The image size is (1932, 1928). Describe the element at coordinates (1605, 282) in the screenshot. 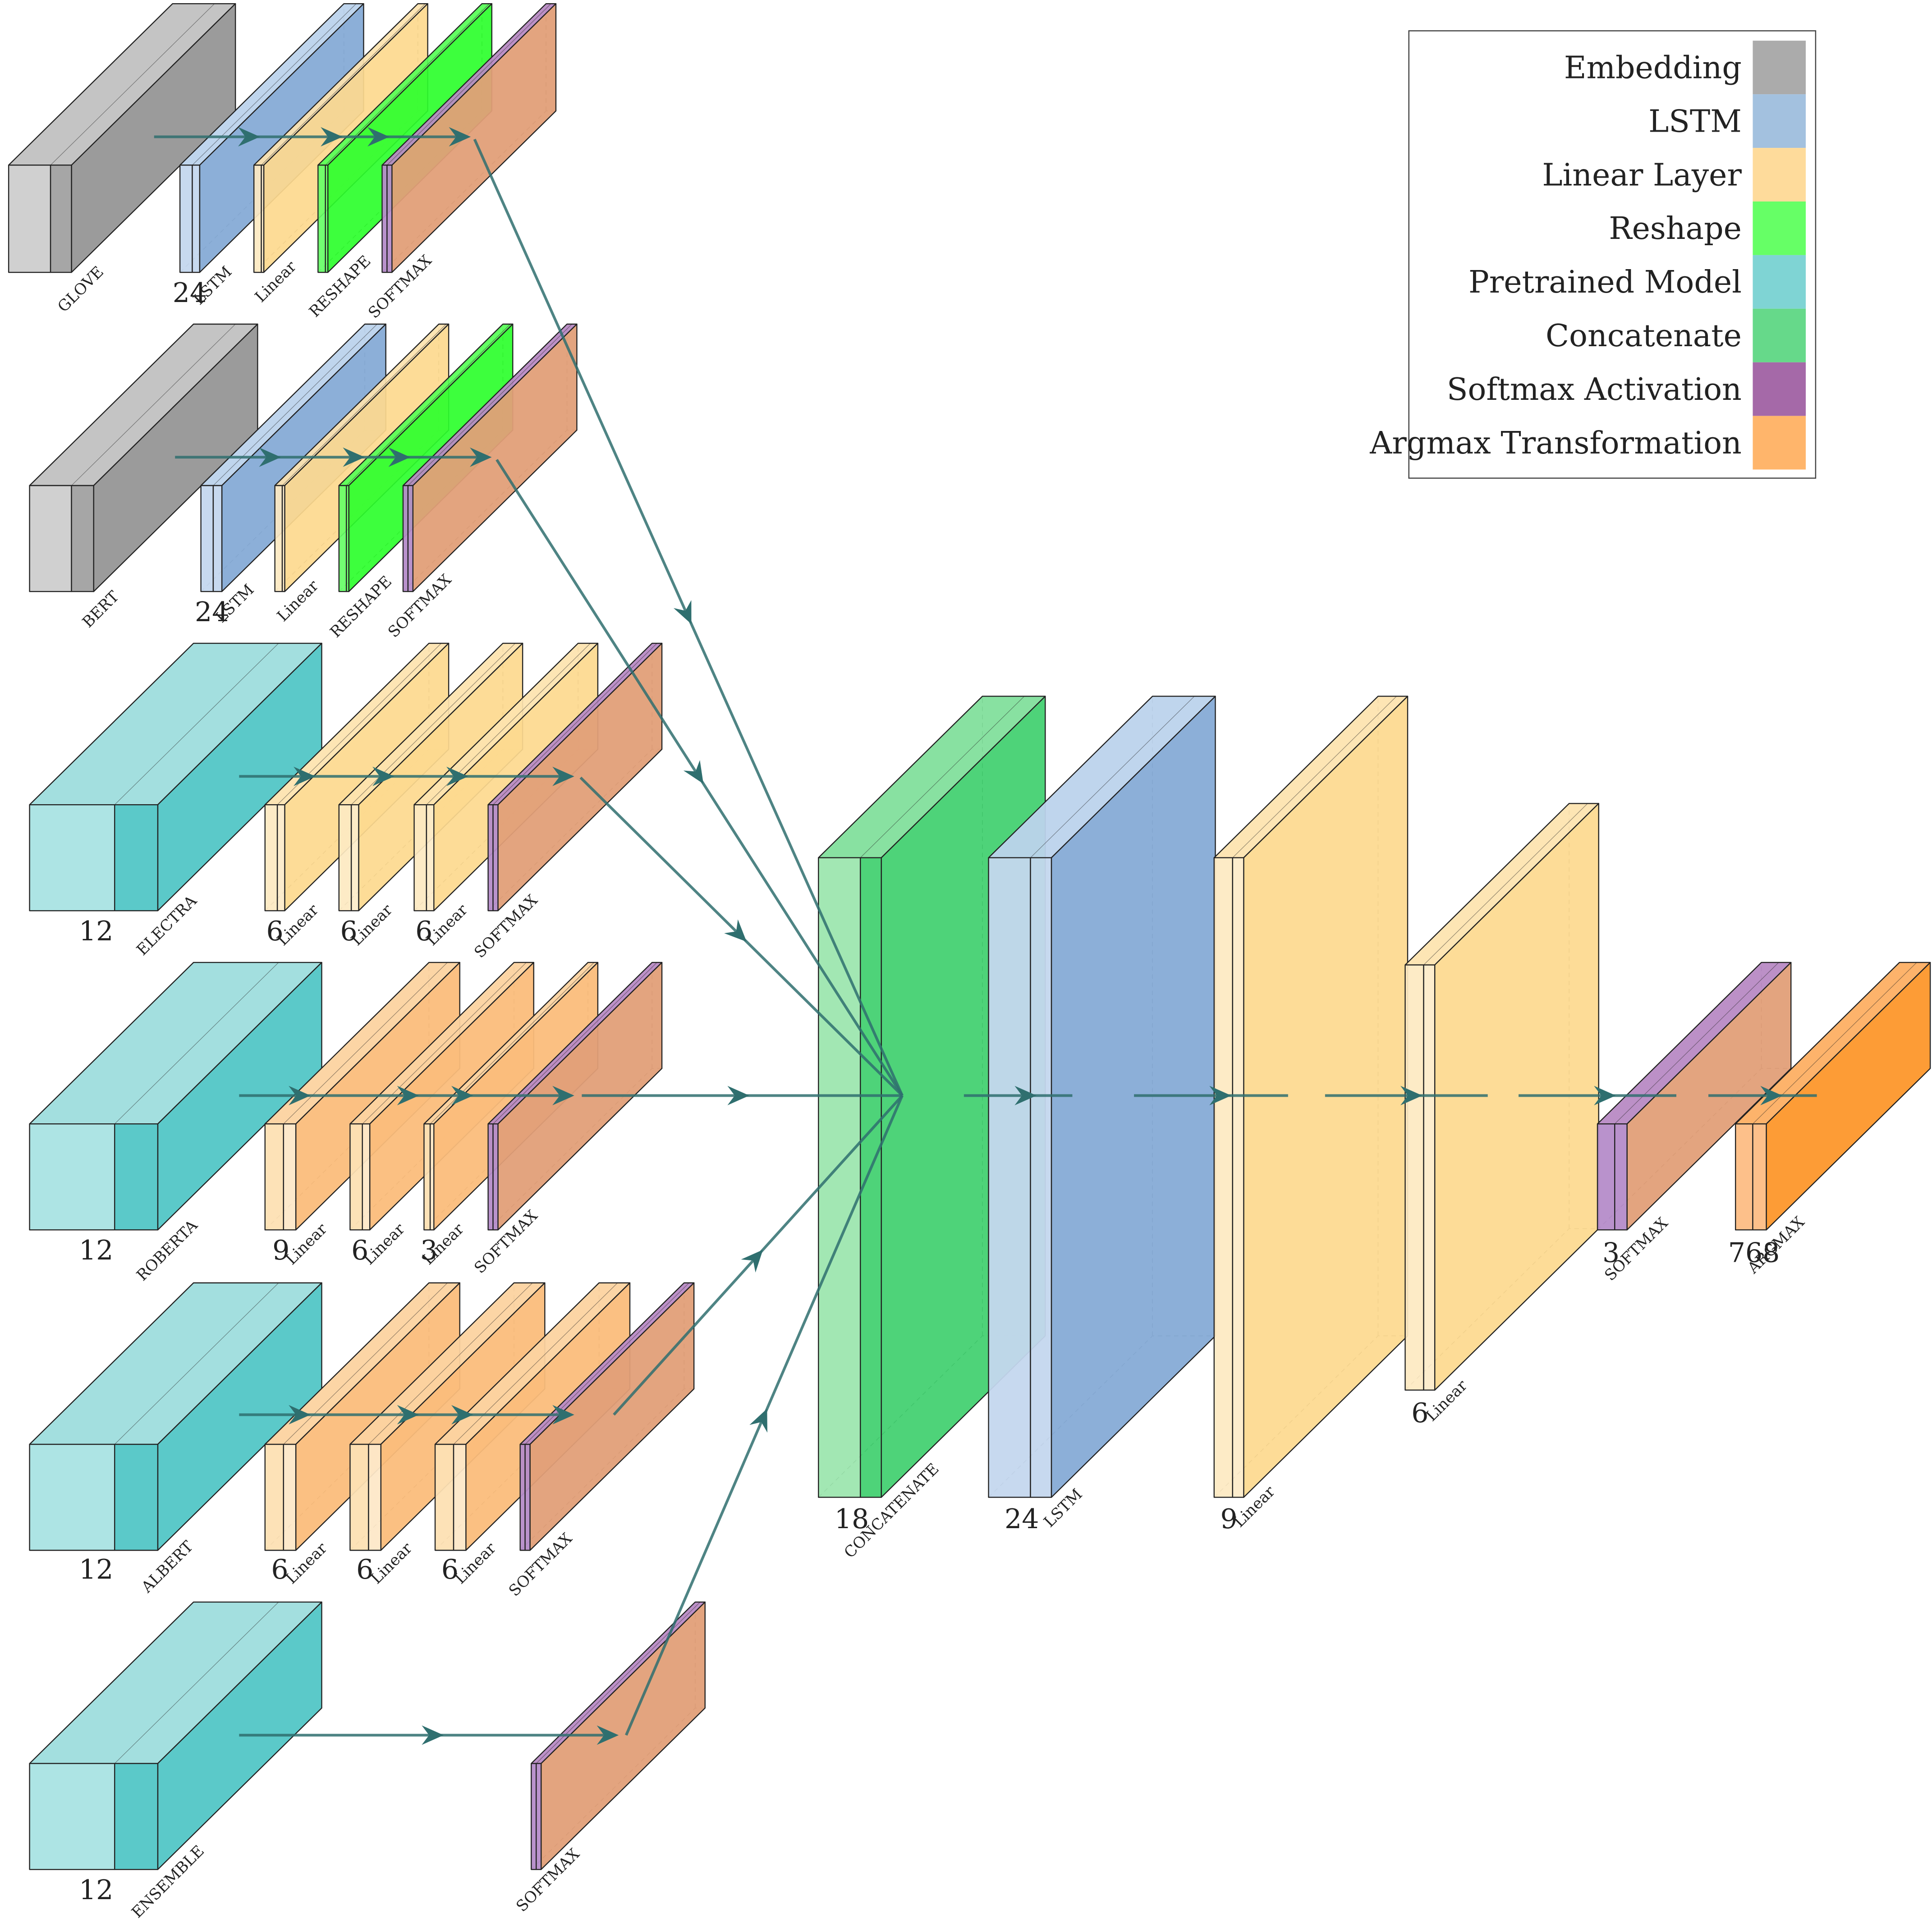

I see `legend-label-pretrained-model: Pretrained Model` at that location.